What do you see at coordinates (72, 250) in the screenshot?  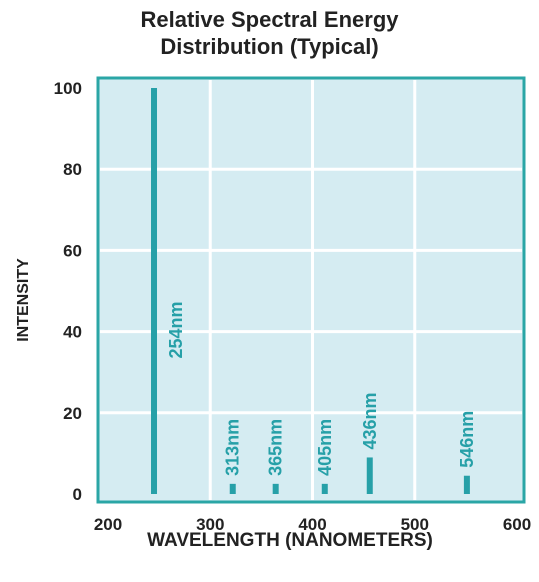 I see `y-tick-60: 60` at bounding box center [72, 250].